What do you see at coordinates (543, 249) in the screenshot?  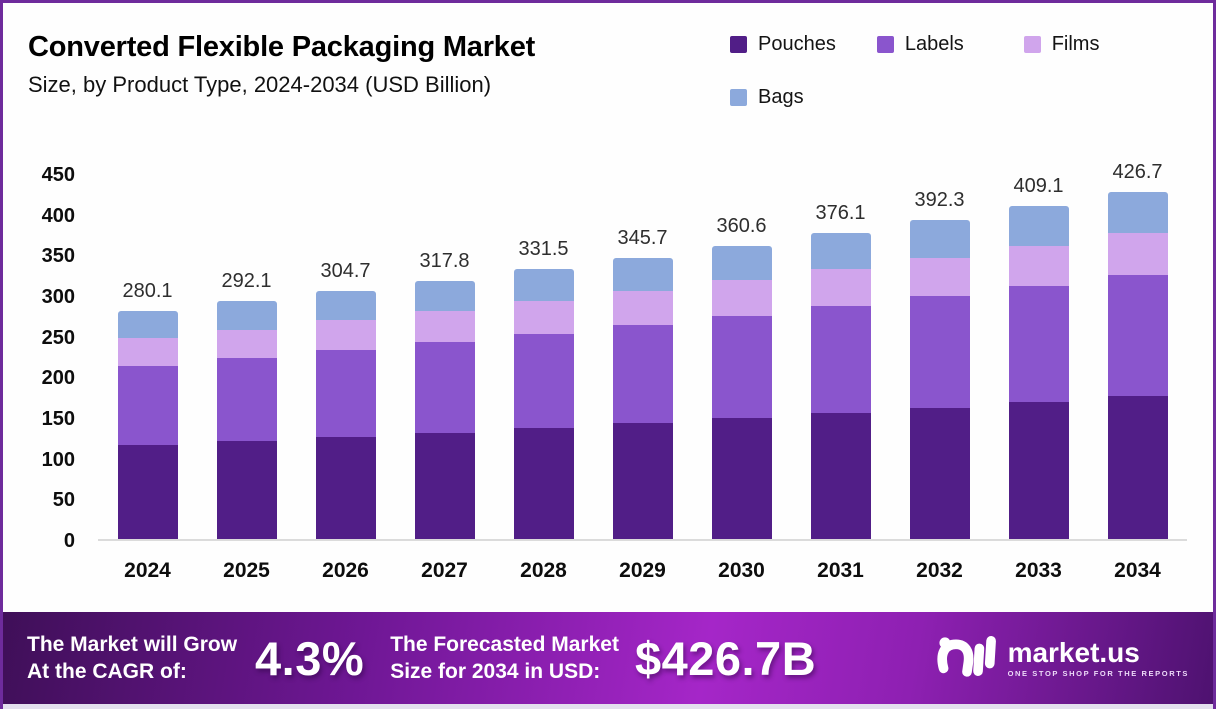 I see `bar-total-label: 331.5` at bounding box center [543, 249].